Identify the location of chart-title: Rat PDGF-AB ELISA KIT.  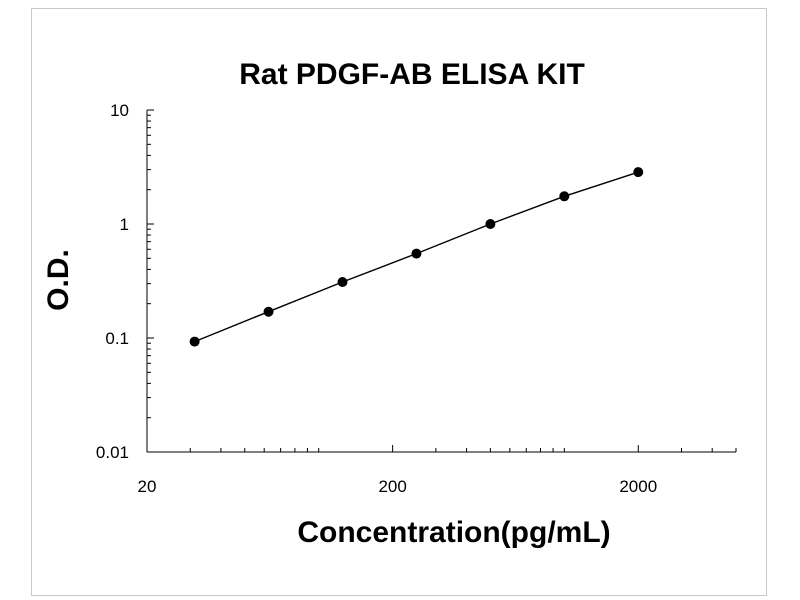
(412, 74).